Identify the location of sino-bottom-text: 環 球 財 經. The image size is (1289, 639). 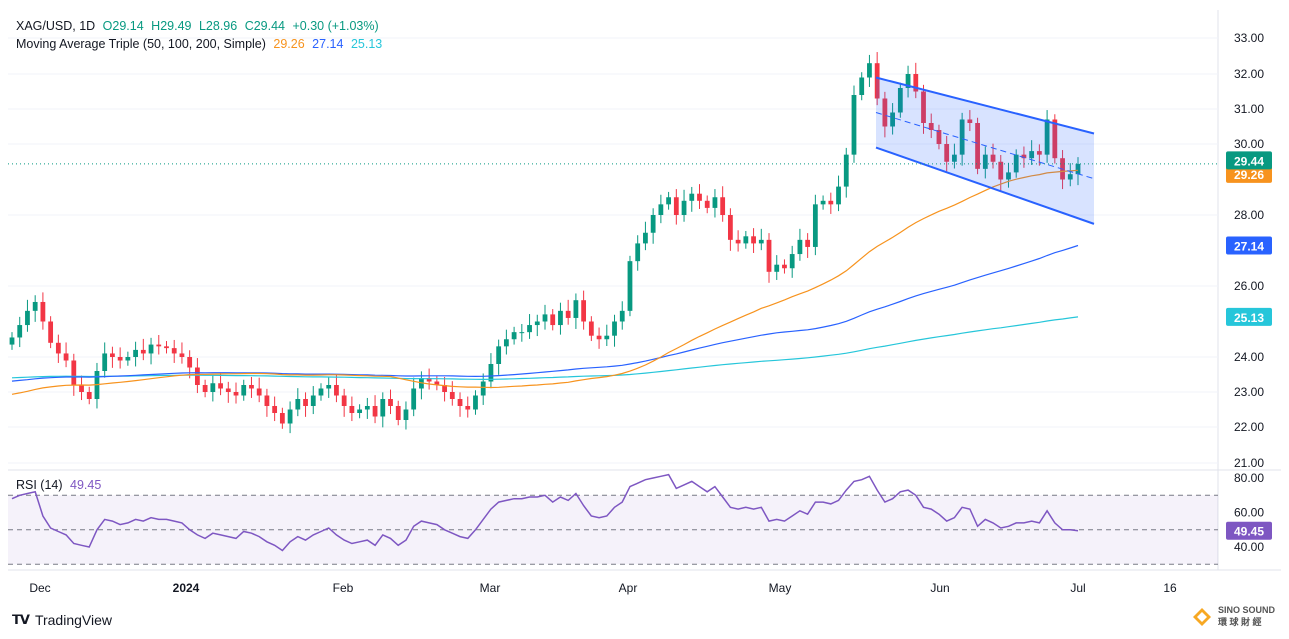
(1239, 622).